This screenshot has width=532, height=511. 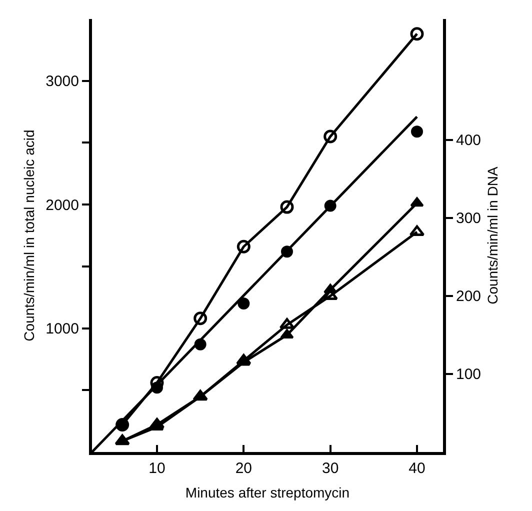 What do you see at coordinates (330, 468) in the screenshot?
I see `x-tick-label: 30` at bounding box center [330, 468].